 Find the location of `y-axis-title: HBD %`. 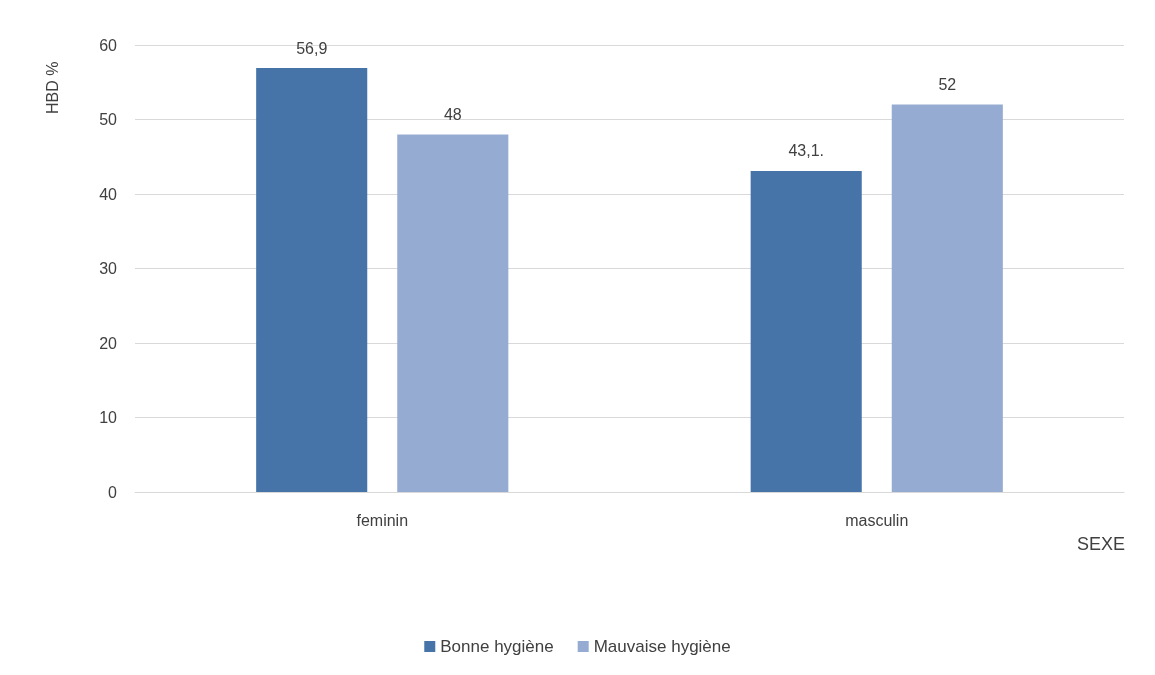

y-axis-title: HBD % is located at coordinates (52, 87).